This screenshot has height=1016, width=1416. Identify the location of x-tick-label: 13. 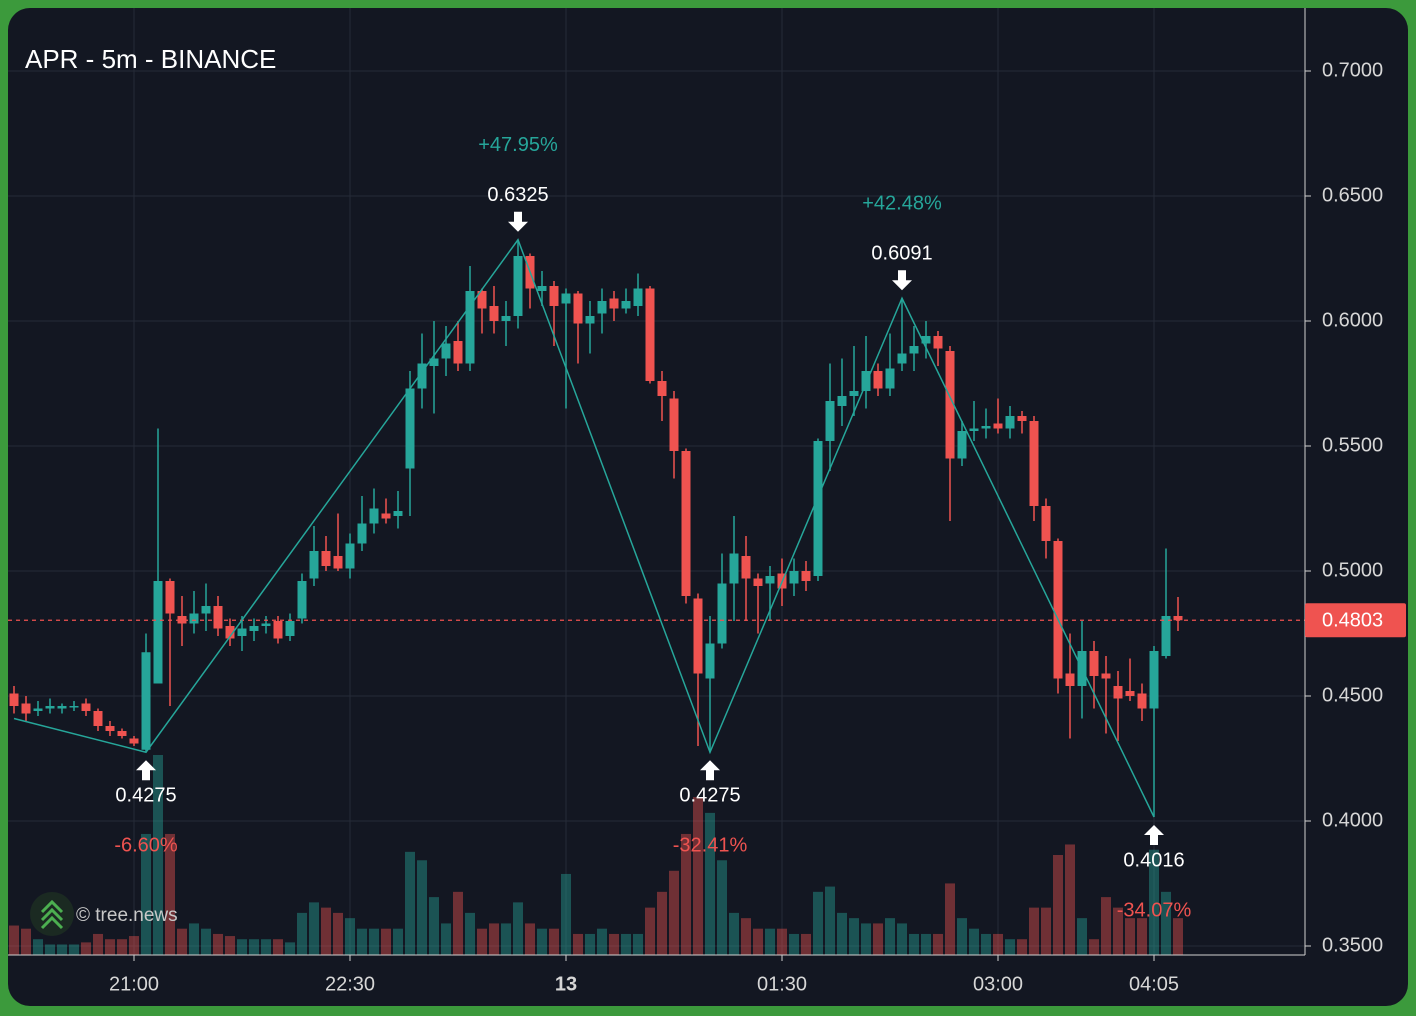
(566, 984).